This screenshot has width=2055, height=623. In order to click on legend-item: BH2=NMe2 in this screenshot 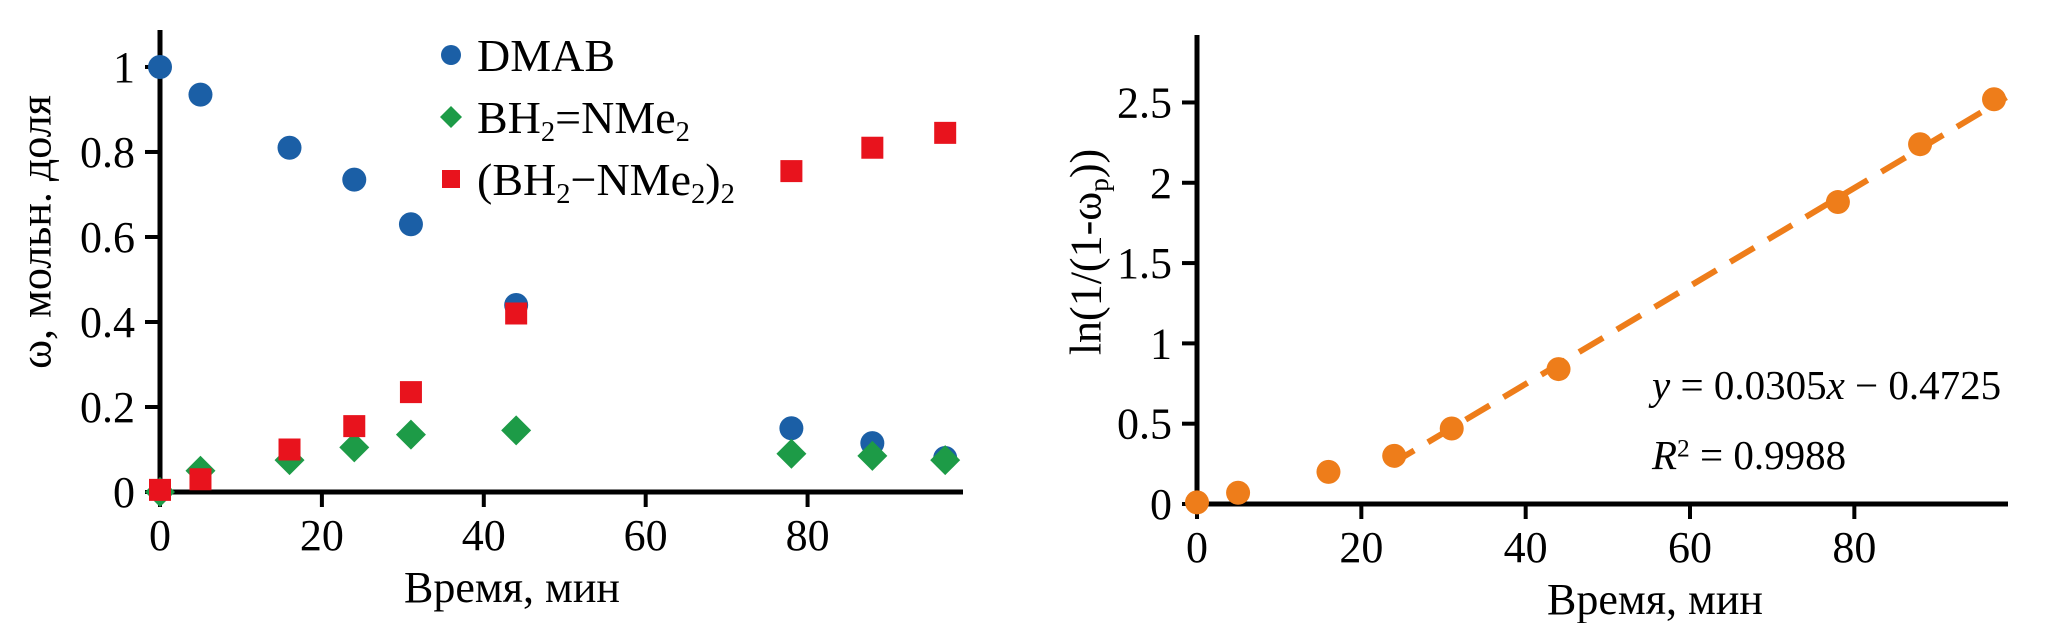, I will do `click(586, 117)`.